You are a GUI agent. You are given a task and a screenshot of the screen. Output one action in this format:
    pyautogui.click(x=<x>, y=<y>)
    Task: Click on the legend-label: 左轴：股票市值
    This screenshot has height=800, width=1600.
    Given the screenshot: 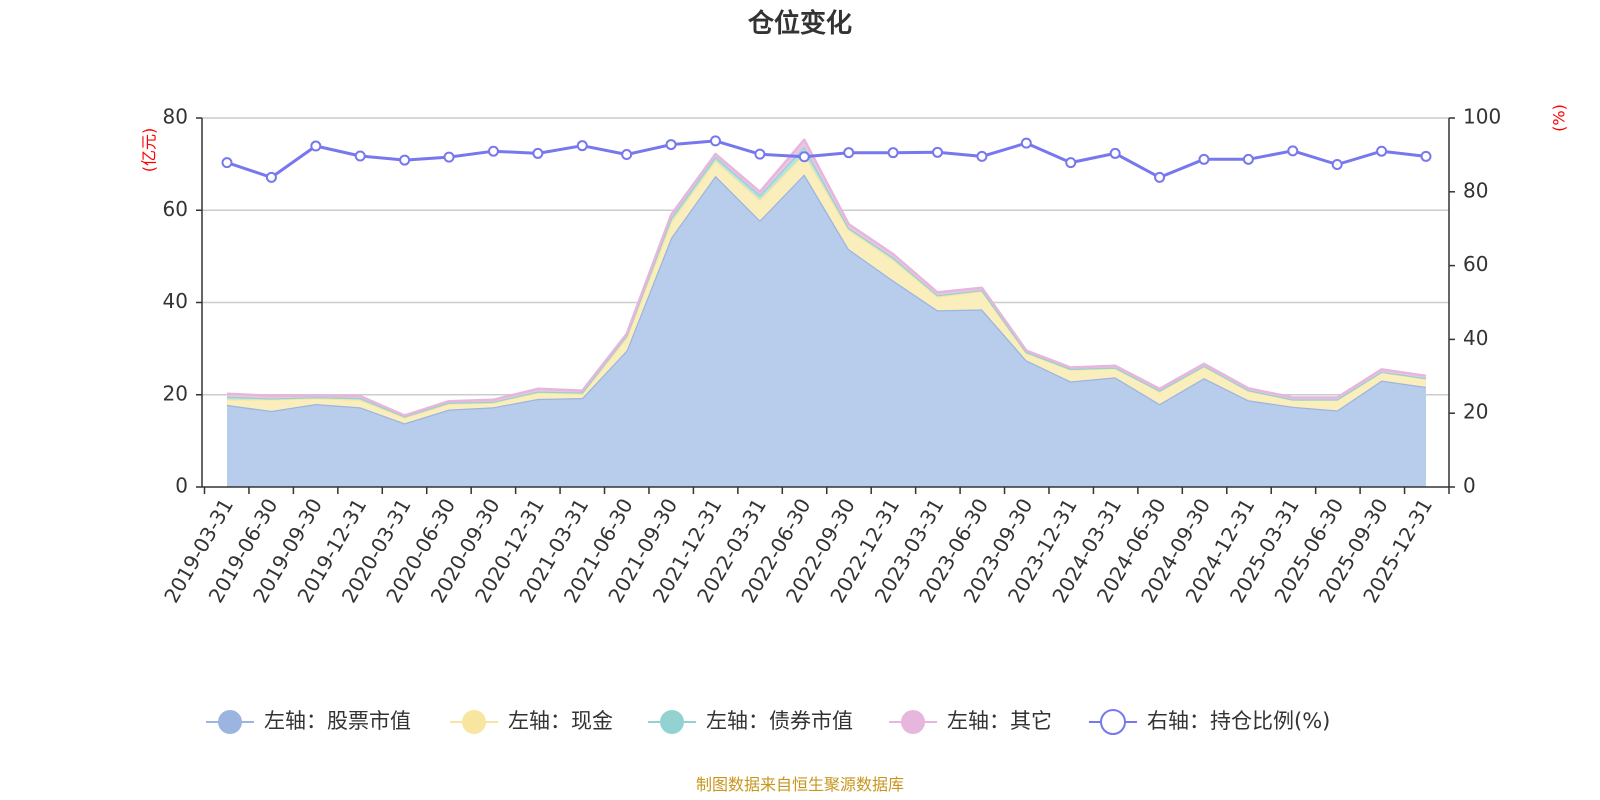 What is the action you would take?
    pyautogui.click(x=337, y=721)
    